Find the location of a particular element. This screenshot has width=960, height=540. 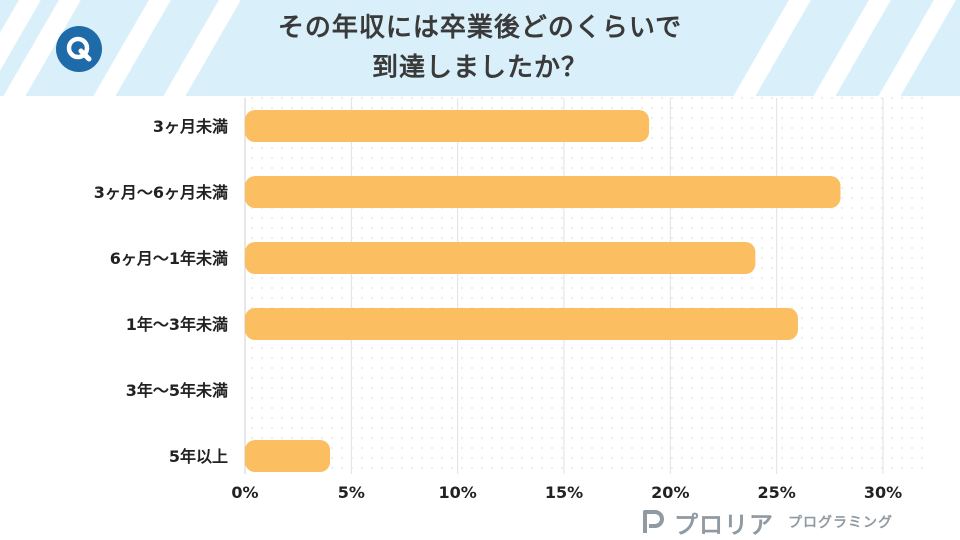

category-labels: 3ヶ月未満 3ヶ月～6ヶ月未満 6ヶ月～1年未満 1年～3年未満 3年～5年未満 5年以上 is located at coordinates (161, 291).